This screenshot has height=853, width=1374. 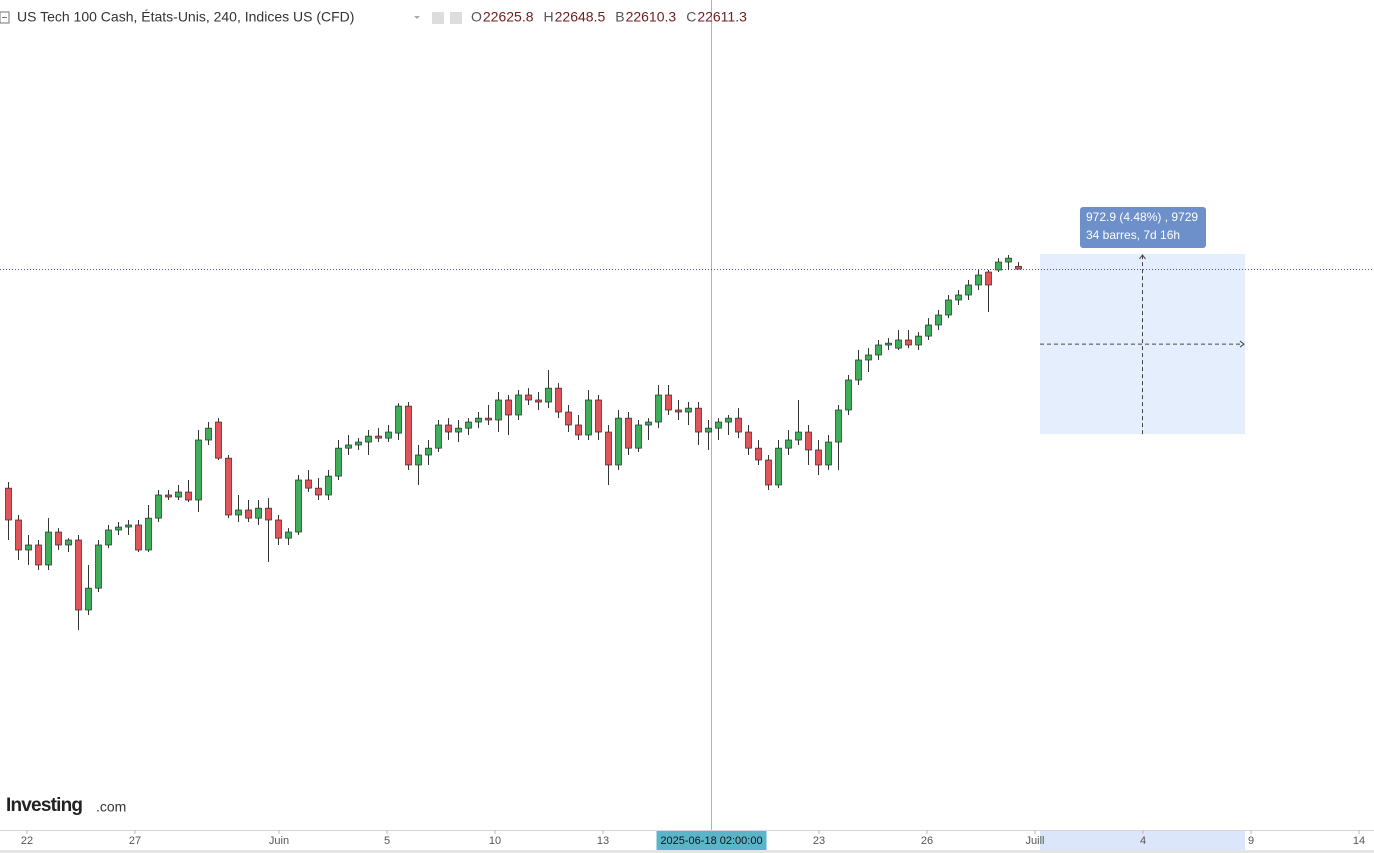 What do you see at coordinates (819, 841) in the screenshot?
I see `x-tick-label: 23` at bounding box center [819, 841].